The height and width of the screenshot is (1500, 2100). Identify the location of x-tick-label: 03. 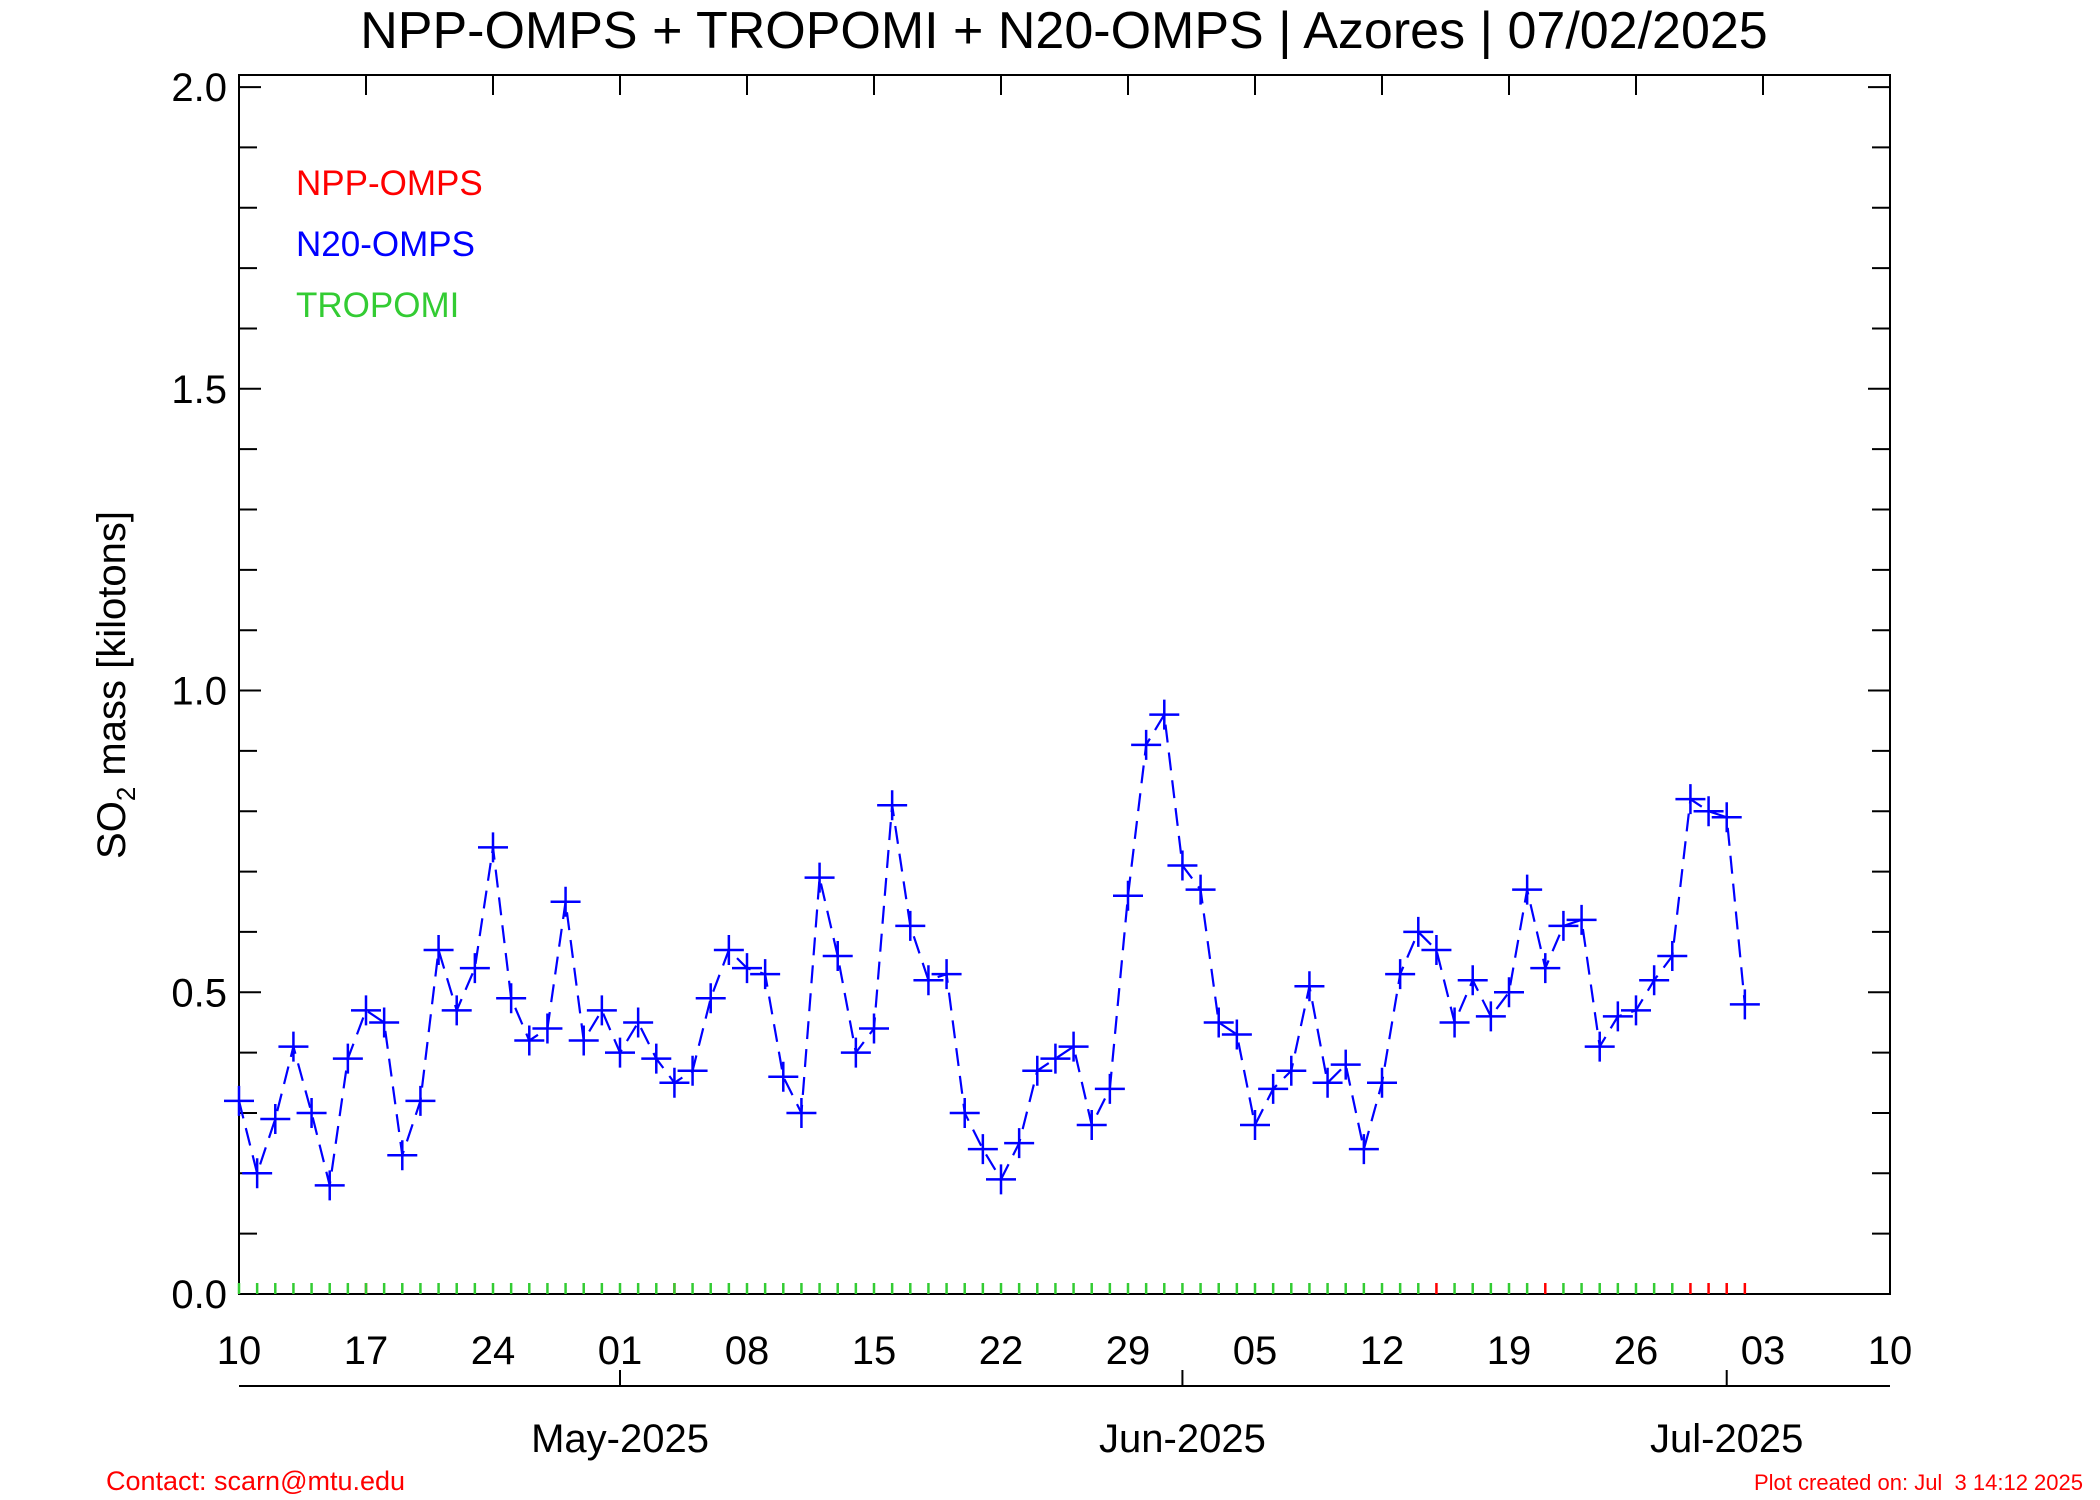
(1763, 1351).